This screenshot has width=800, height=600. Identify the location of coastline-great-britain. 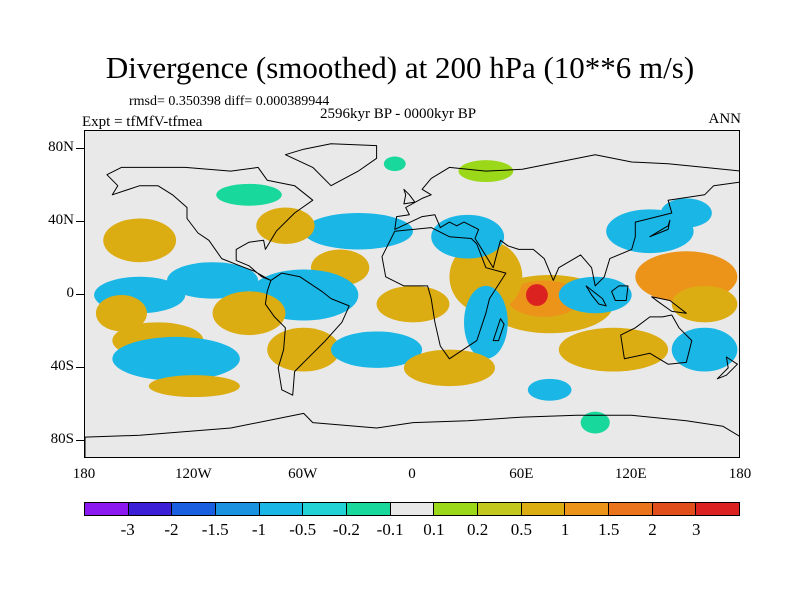
(409, 196).